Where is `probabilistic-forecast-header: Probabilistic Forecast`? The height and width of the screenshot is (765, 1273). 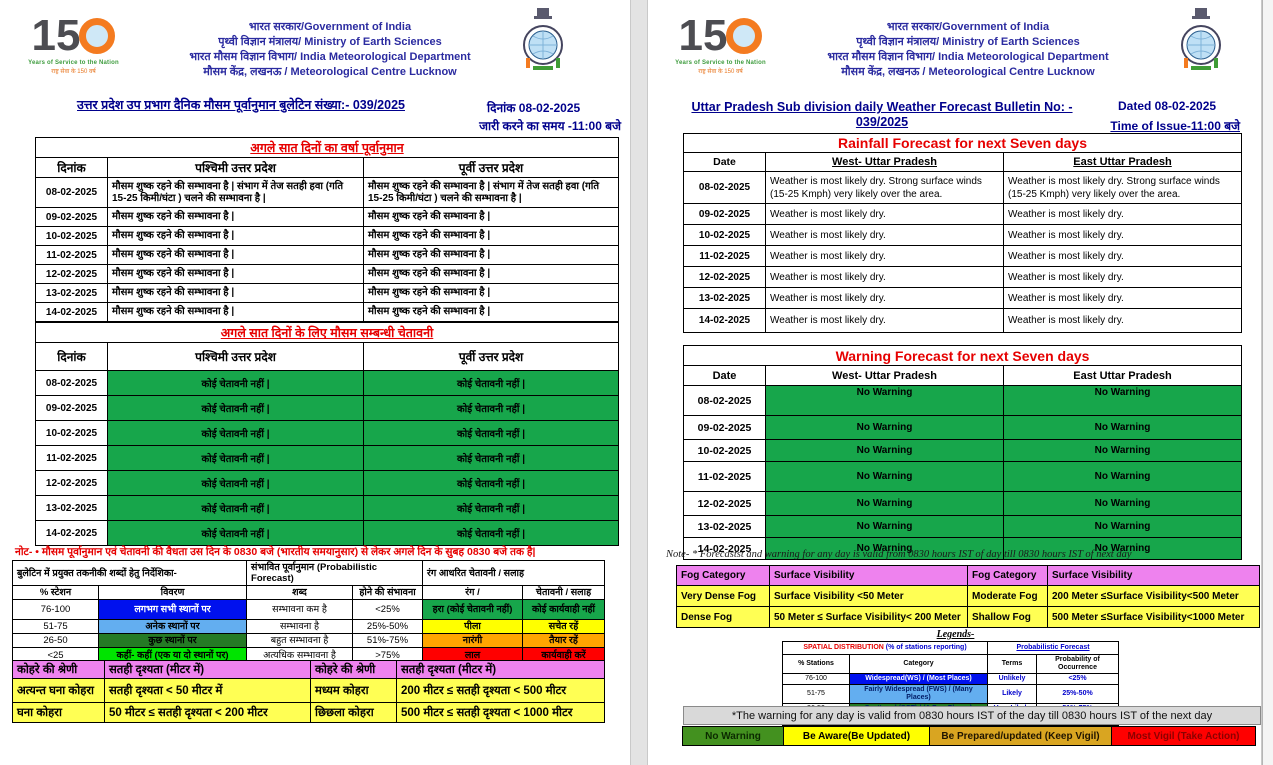 probabilistic-forecast-header: Probabilistic Forecast is located at coordinates (1053, 648).